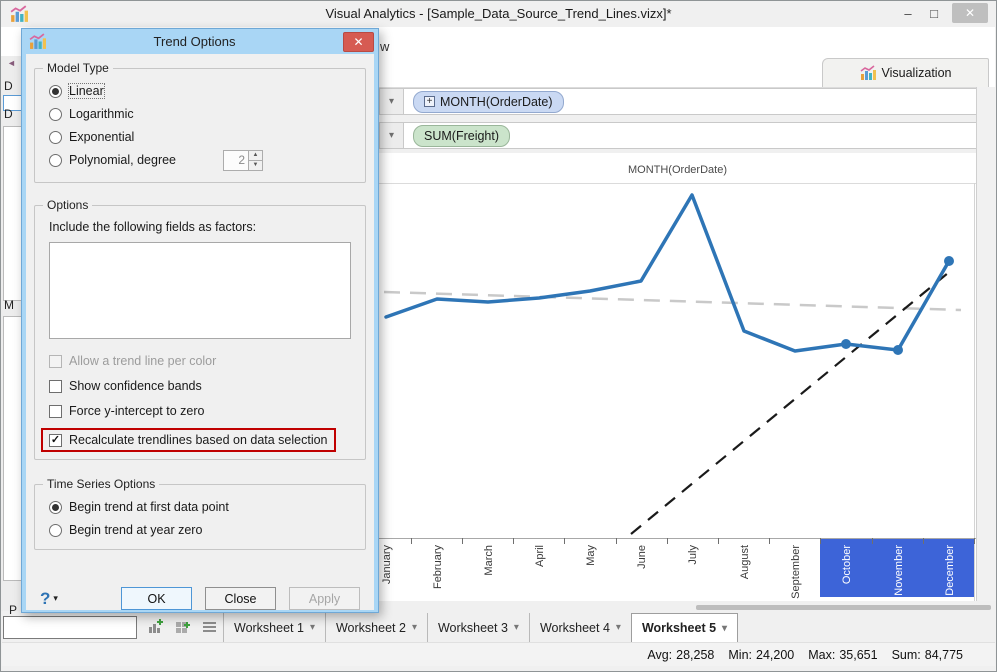 The height and width of the screenshot is (672, 997). I want to click on pages-label-clipped: P, so click(13, 610).